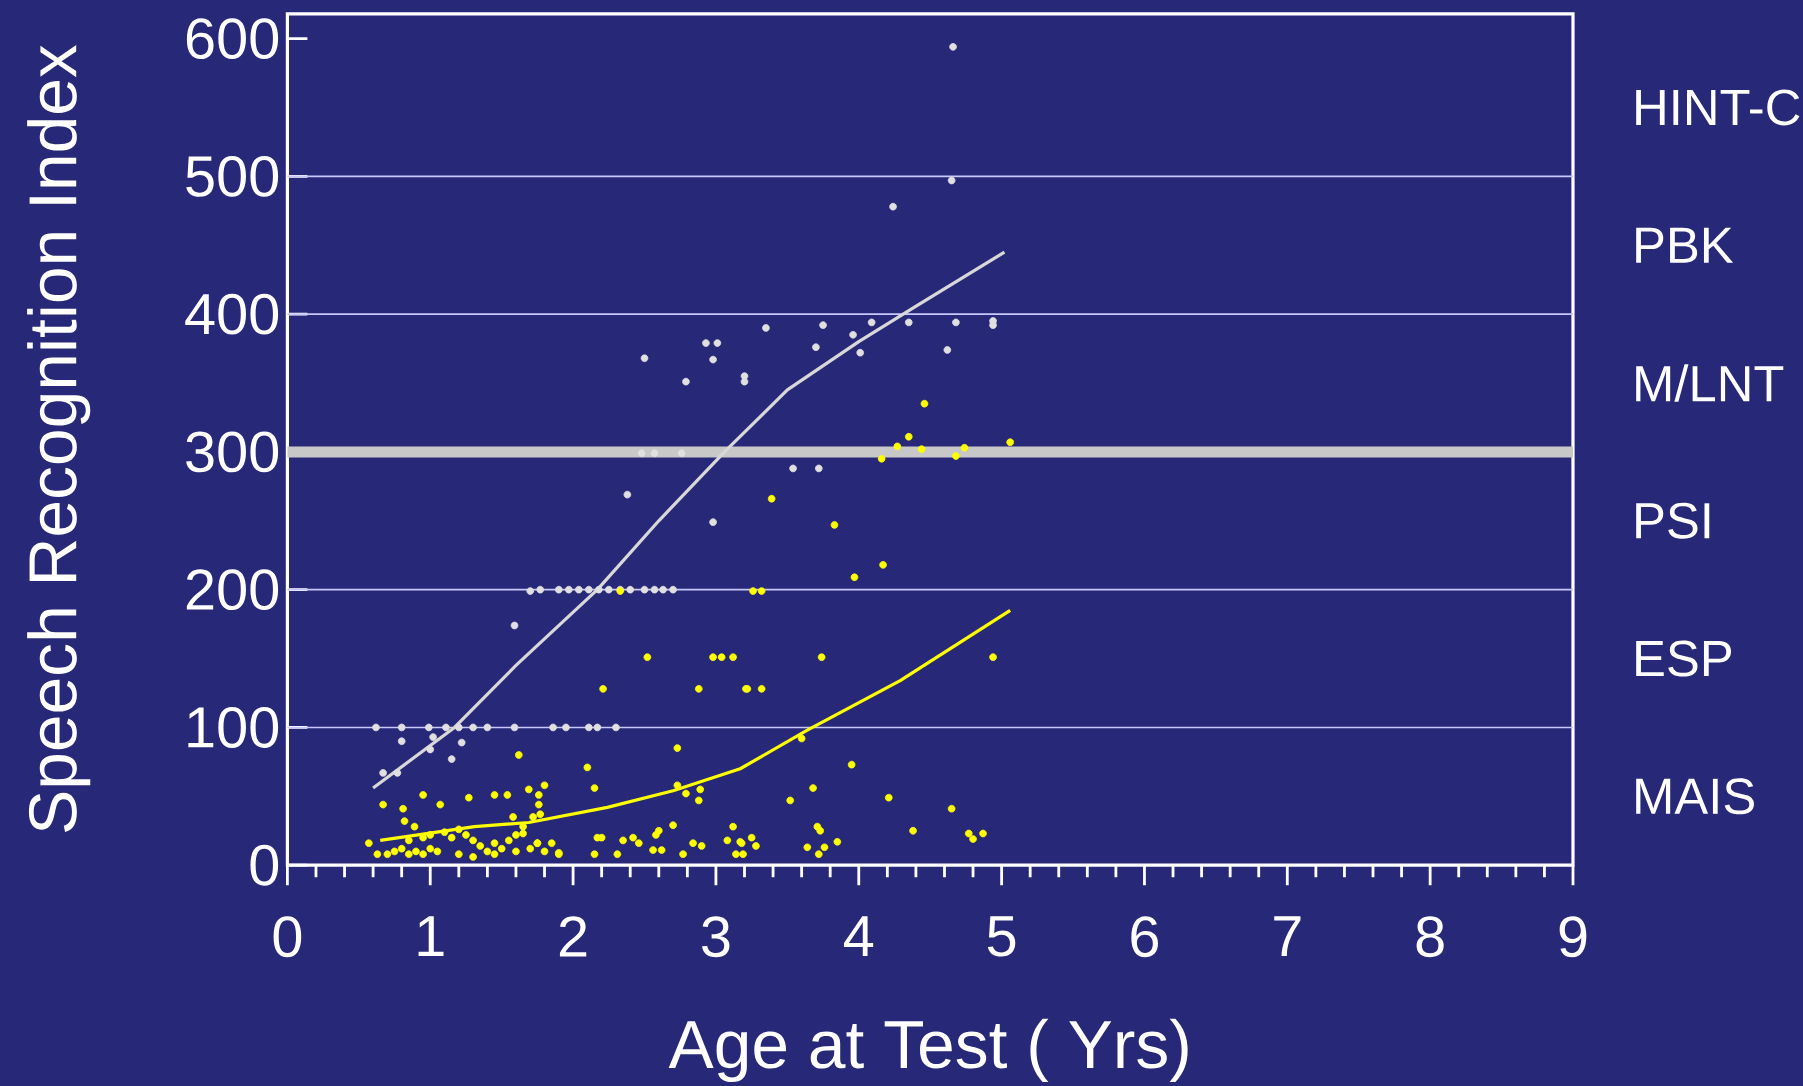 The image size is (1803, 1086). Describe the element at coordinates (232, 314) in the screenshot. I see `y-tick-label: 400` at that location.